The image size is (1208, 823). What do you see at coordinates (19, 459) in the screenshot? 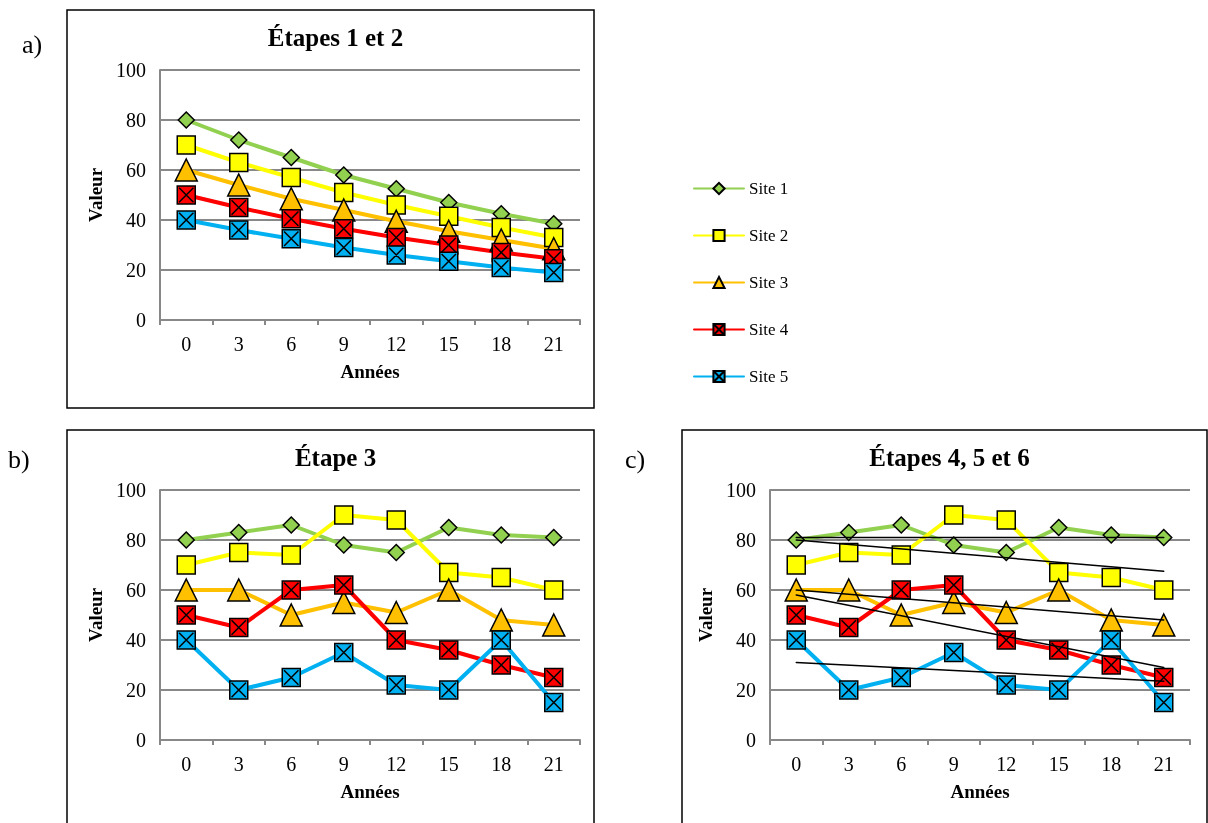
I see `text: b)` at bounding box center [19, 459].